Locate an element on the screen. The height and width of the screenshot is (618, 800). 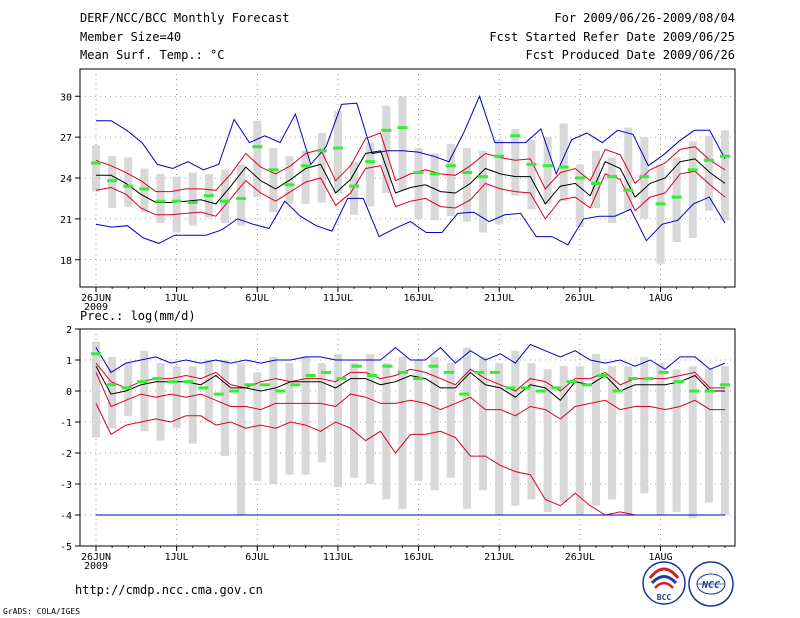
x-tick-label: 11JUL is located at coordinates (338, 557).